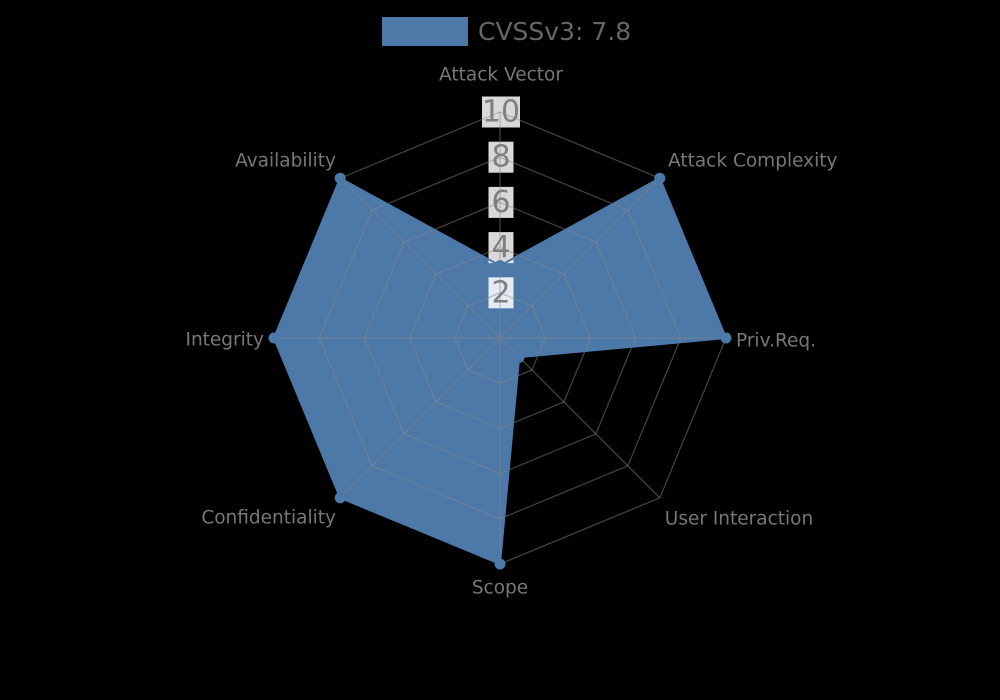  What do you see at coordinates (752, 161) in the screenshot?
I see `axis-label: Attack Complexity` at bounding box center [752, 161].